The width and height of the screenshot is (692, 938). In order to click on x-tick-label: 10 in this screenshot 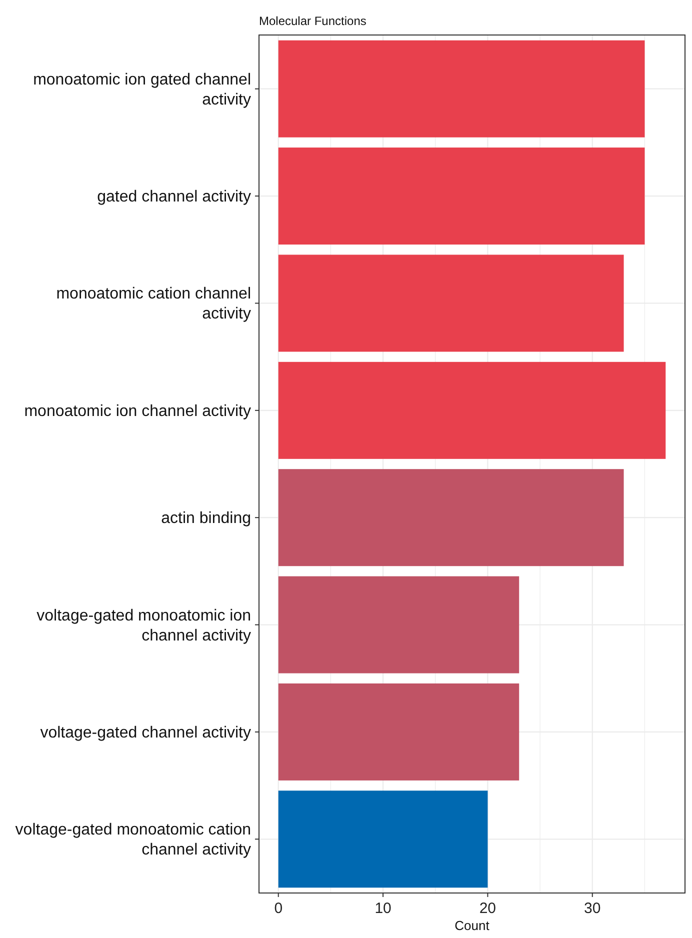, I will do `click(383, 908)`.